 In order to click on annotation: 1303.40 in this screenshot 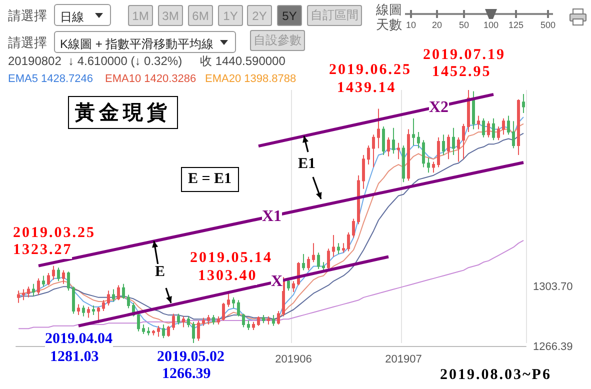, I will do `click(228, 276)`.